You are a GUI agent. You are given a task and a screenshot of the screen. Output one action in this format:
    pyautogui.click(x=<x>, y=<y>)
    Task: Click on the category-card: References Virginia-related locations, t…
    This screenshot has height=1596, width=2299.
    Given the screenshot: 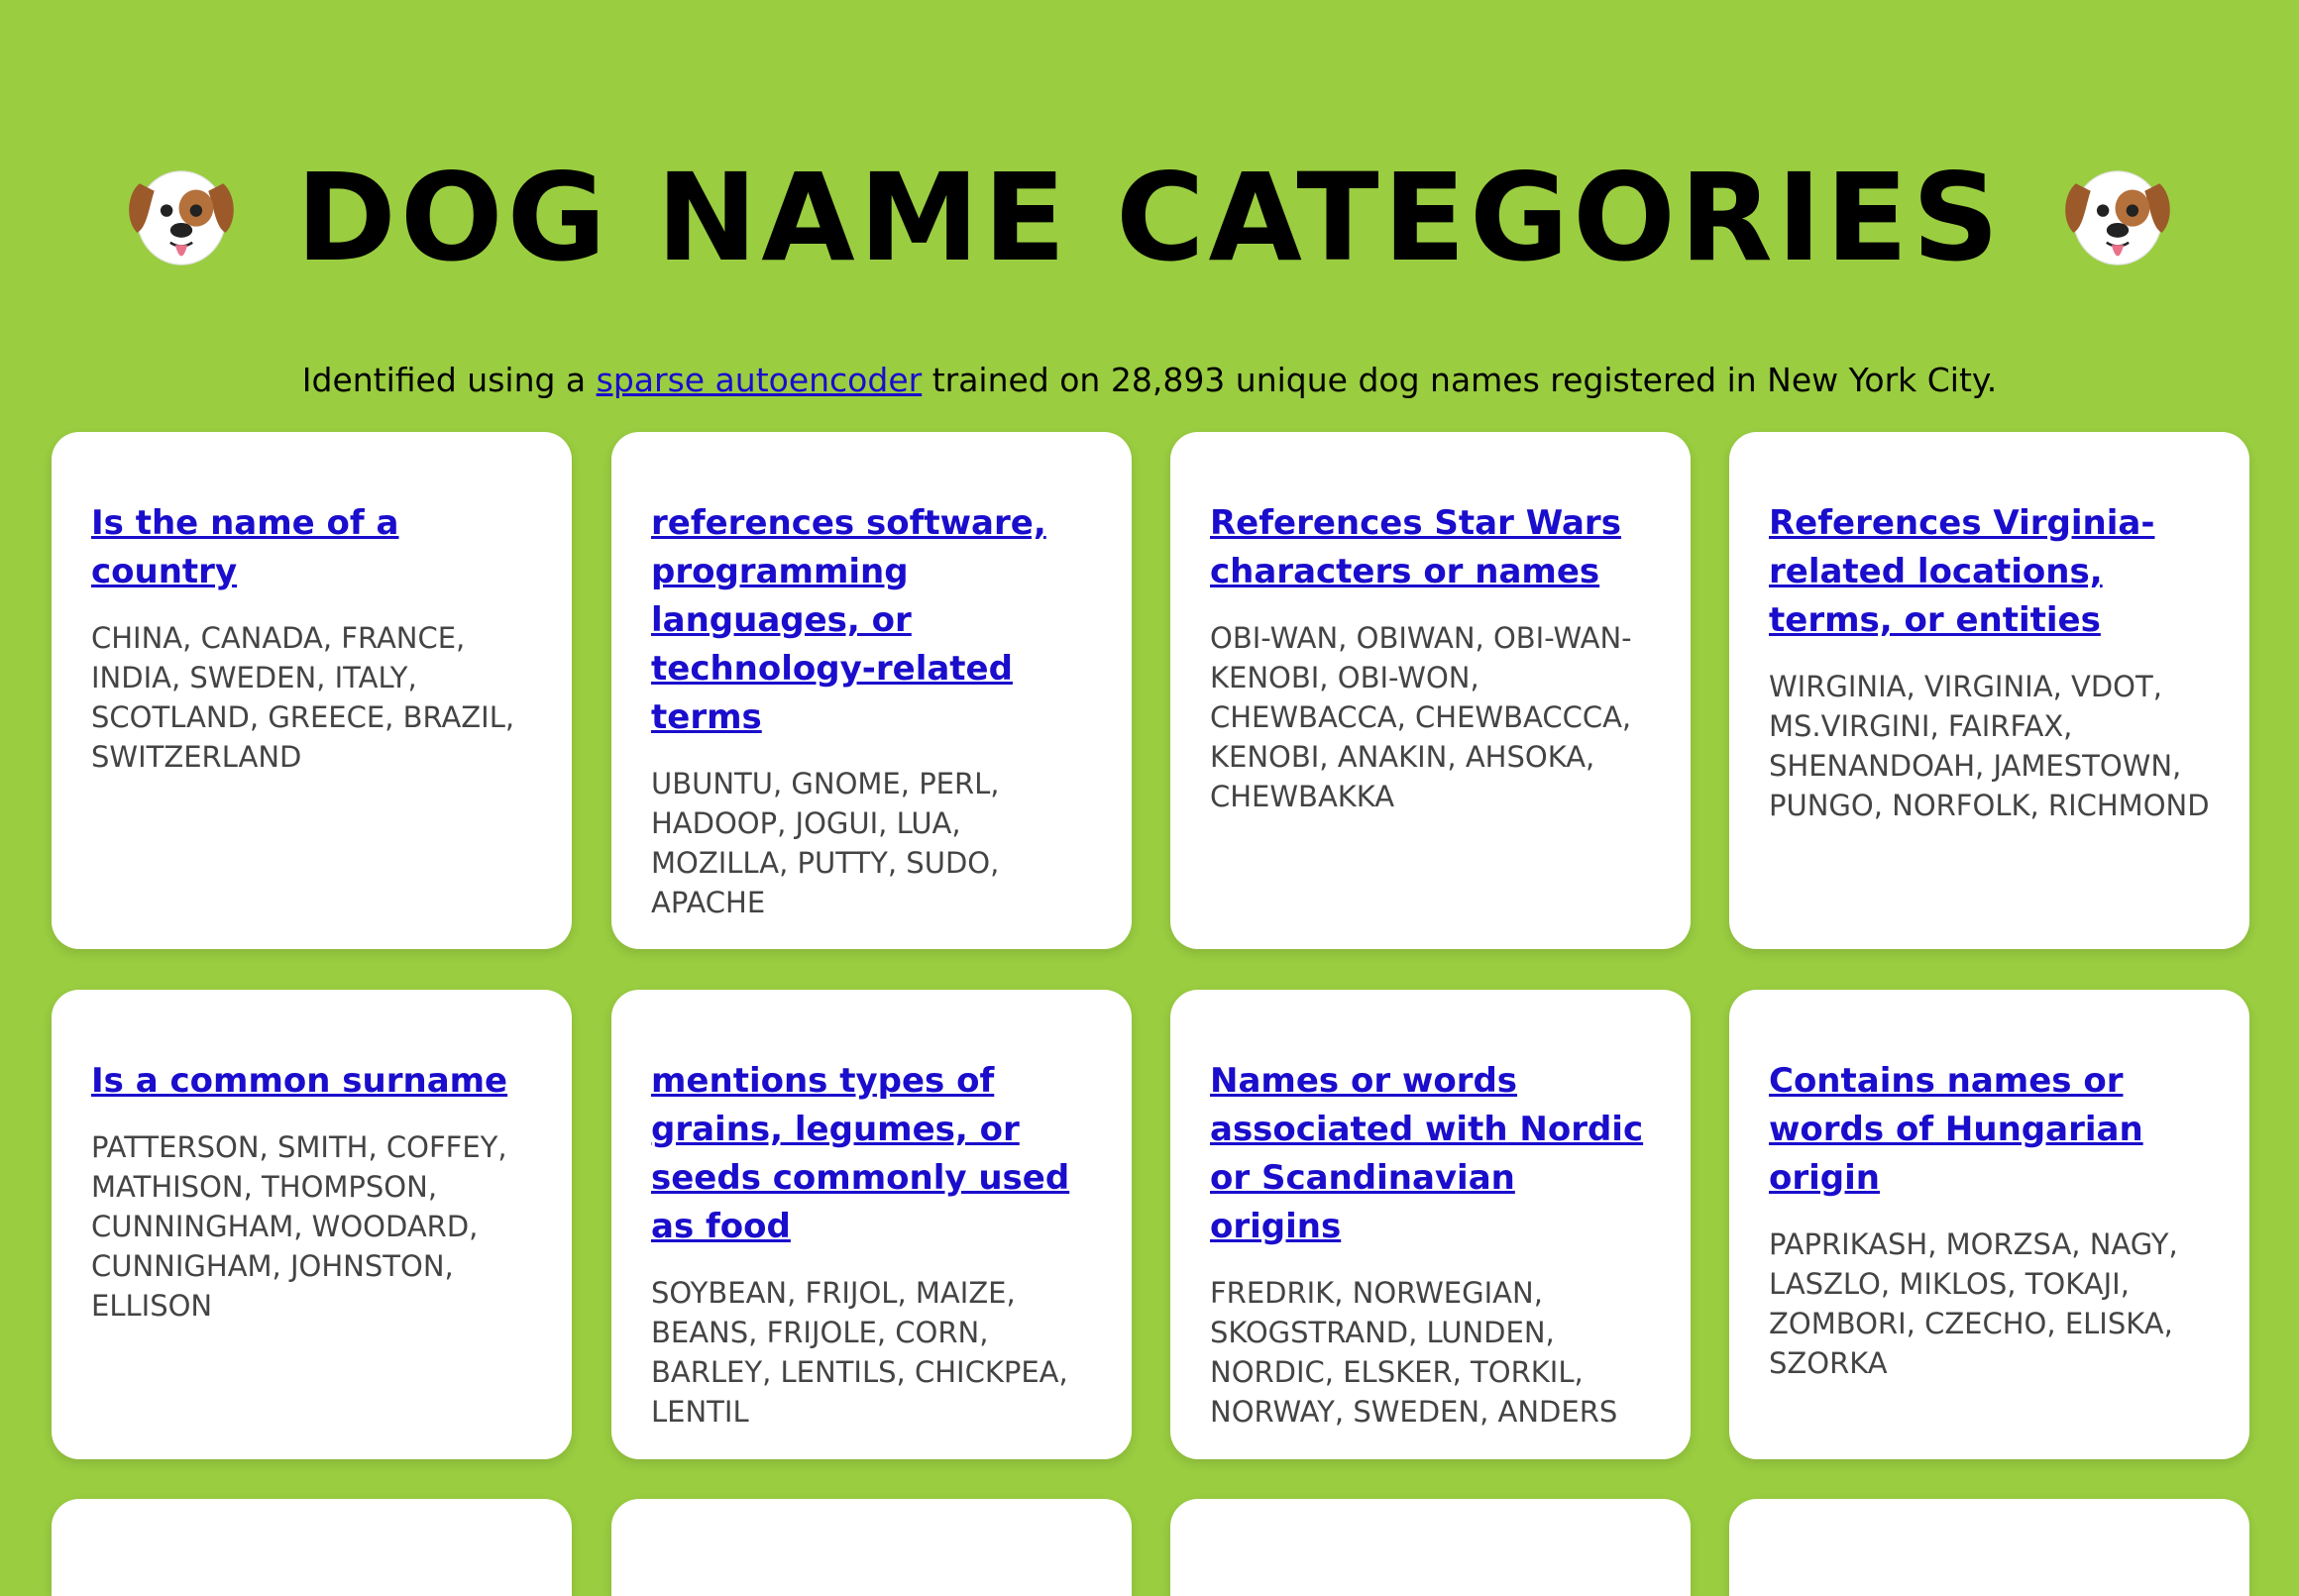 What is the action you would take?
    pyautogui.click(x=1989, y=690)
    